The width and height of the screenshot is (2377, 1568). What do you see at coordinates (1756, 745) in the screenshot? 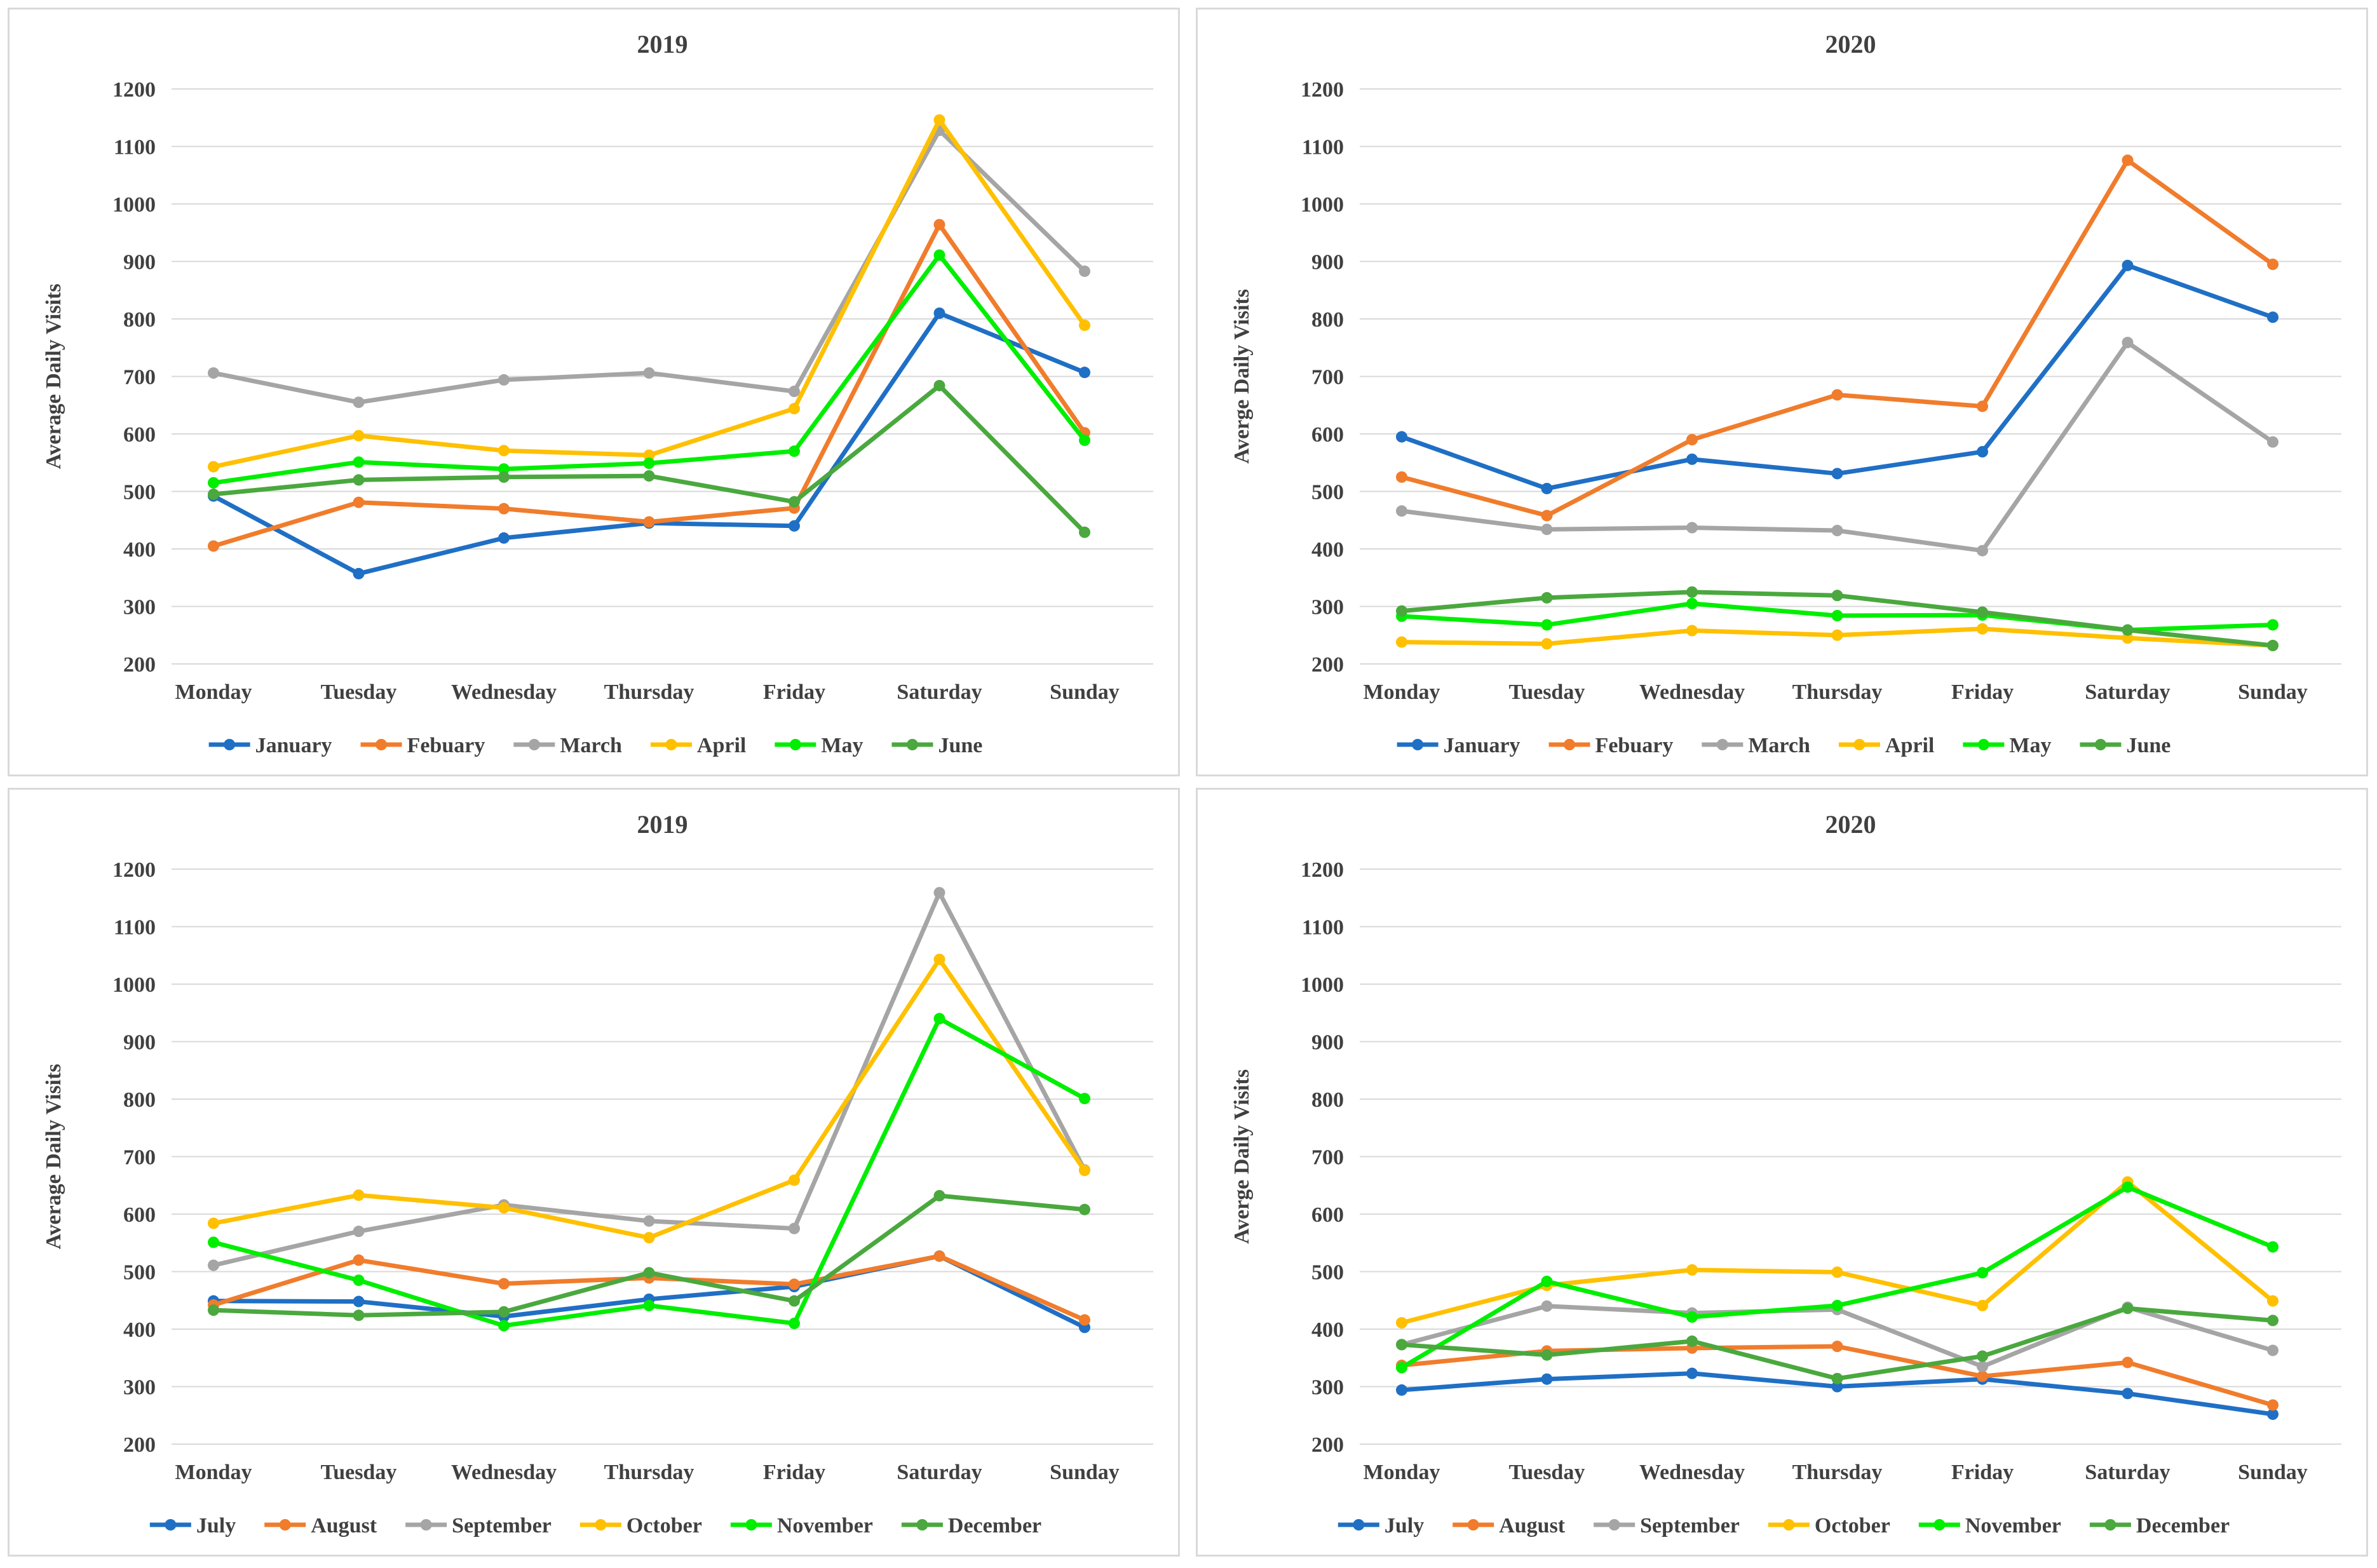
I see `legend-item-march: March` at bounding box center [1756, 745].